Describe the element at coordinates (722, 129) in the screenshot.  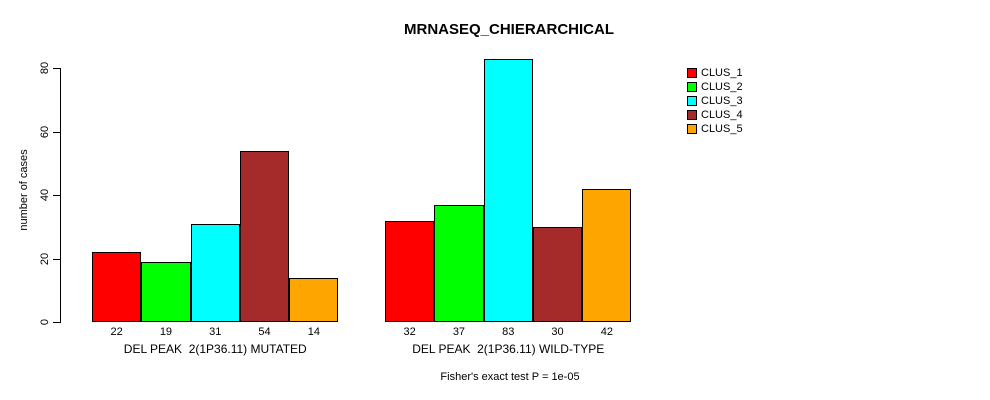
I see `legend-label: CLUS_5` at that location.